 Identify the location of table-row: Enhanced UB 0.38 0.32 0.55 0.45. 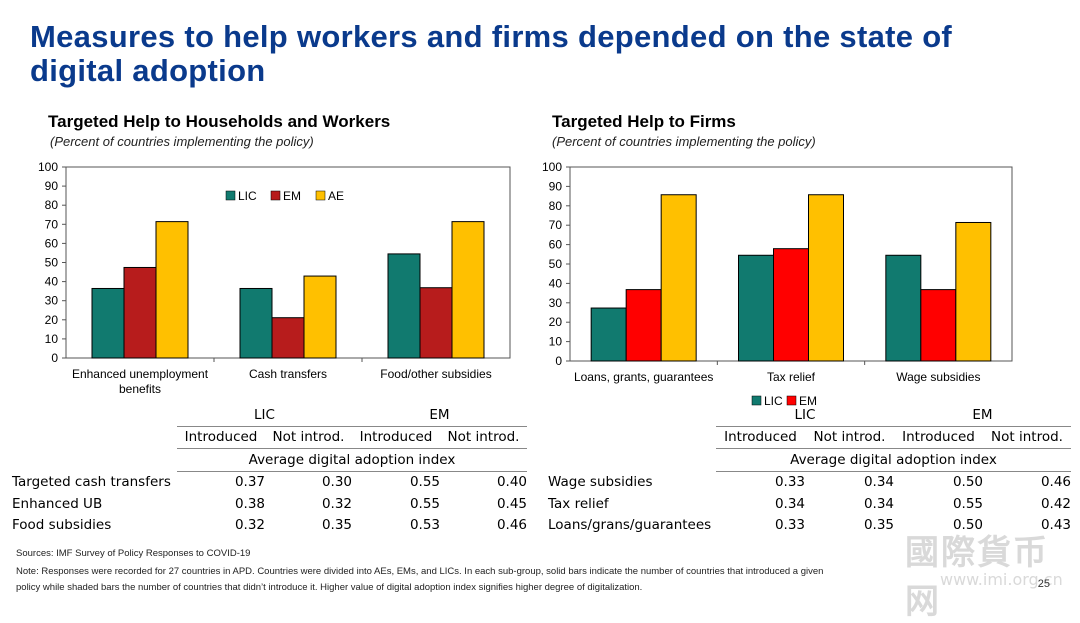
(269, 504).